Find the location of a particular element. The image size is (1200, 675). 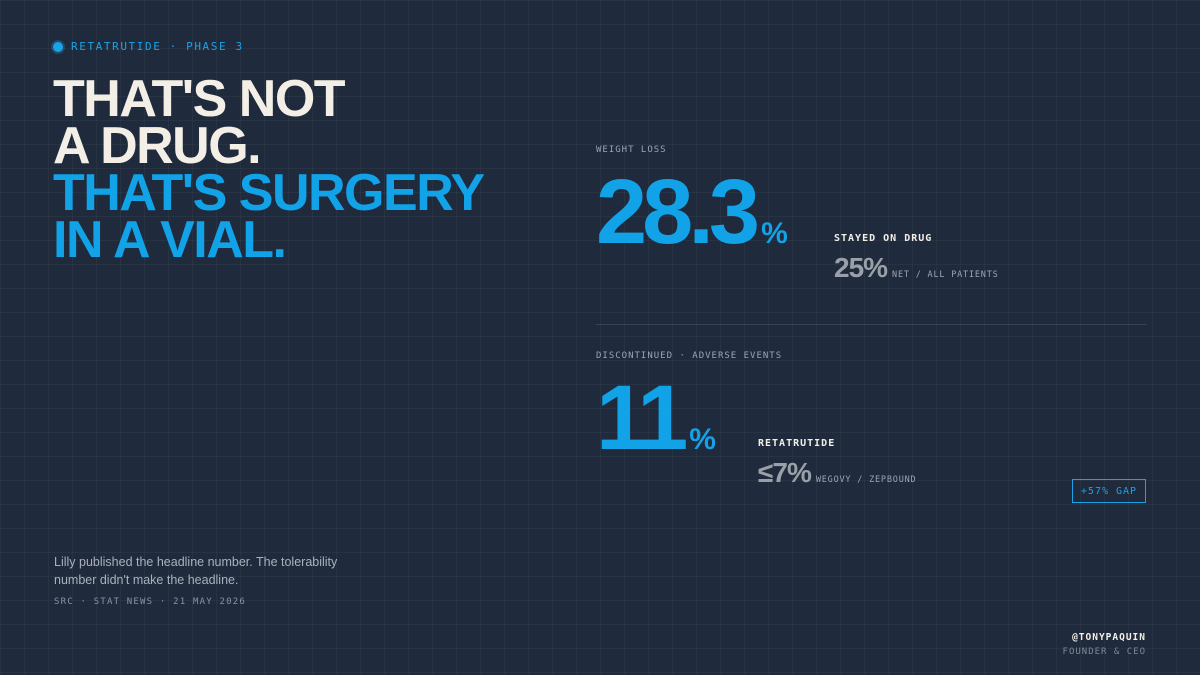

author-handle: @TONYPAQUIN is located at coordinates (1109, 637).